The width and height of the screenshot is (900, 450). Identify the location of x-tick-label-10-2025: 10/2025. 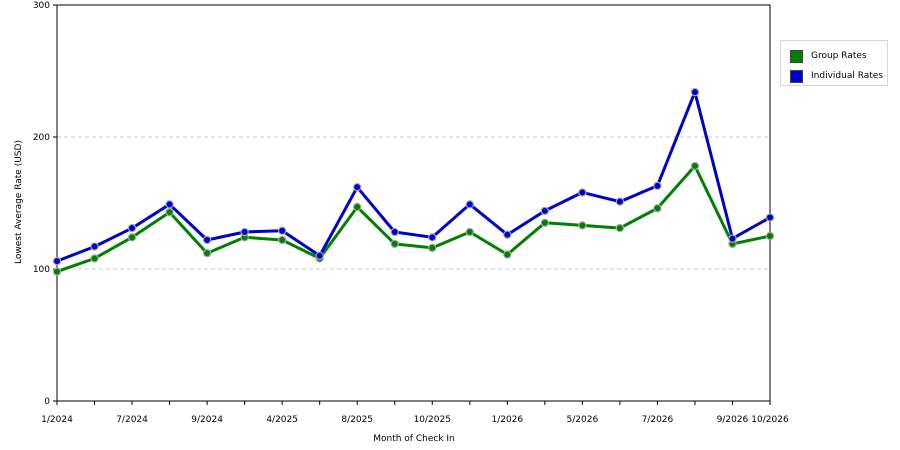
(432, 420).